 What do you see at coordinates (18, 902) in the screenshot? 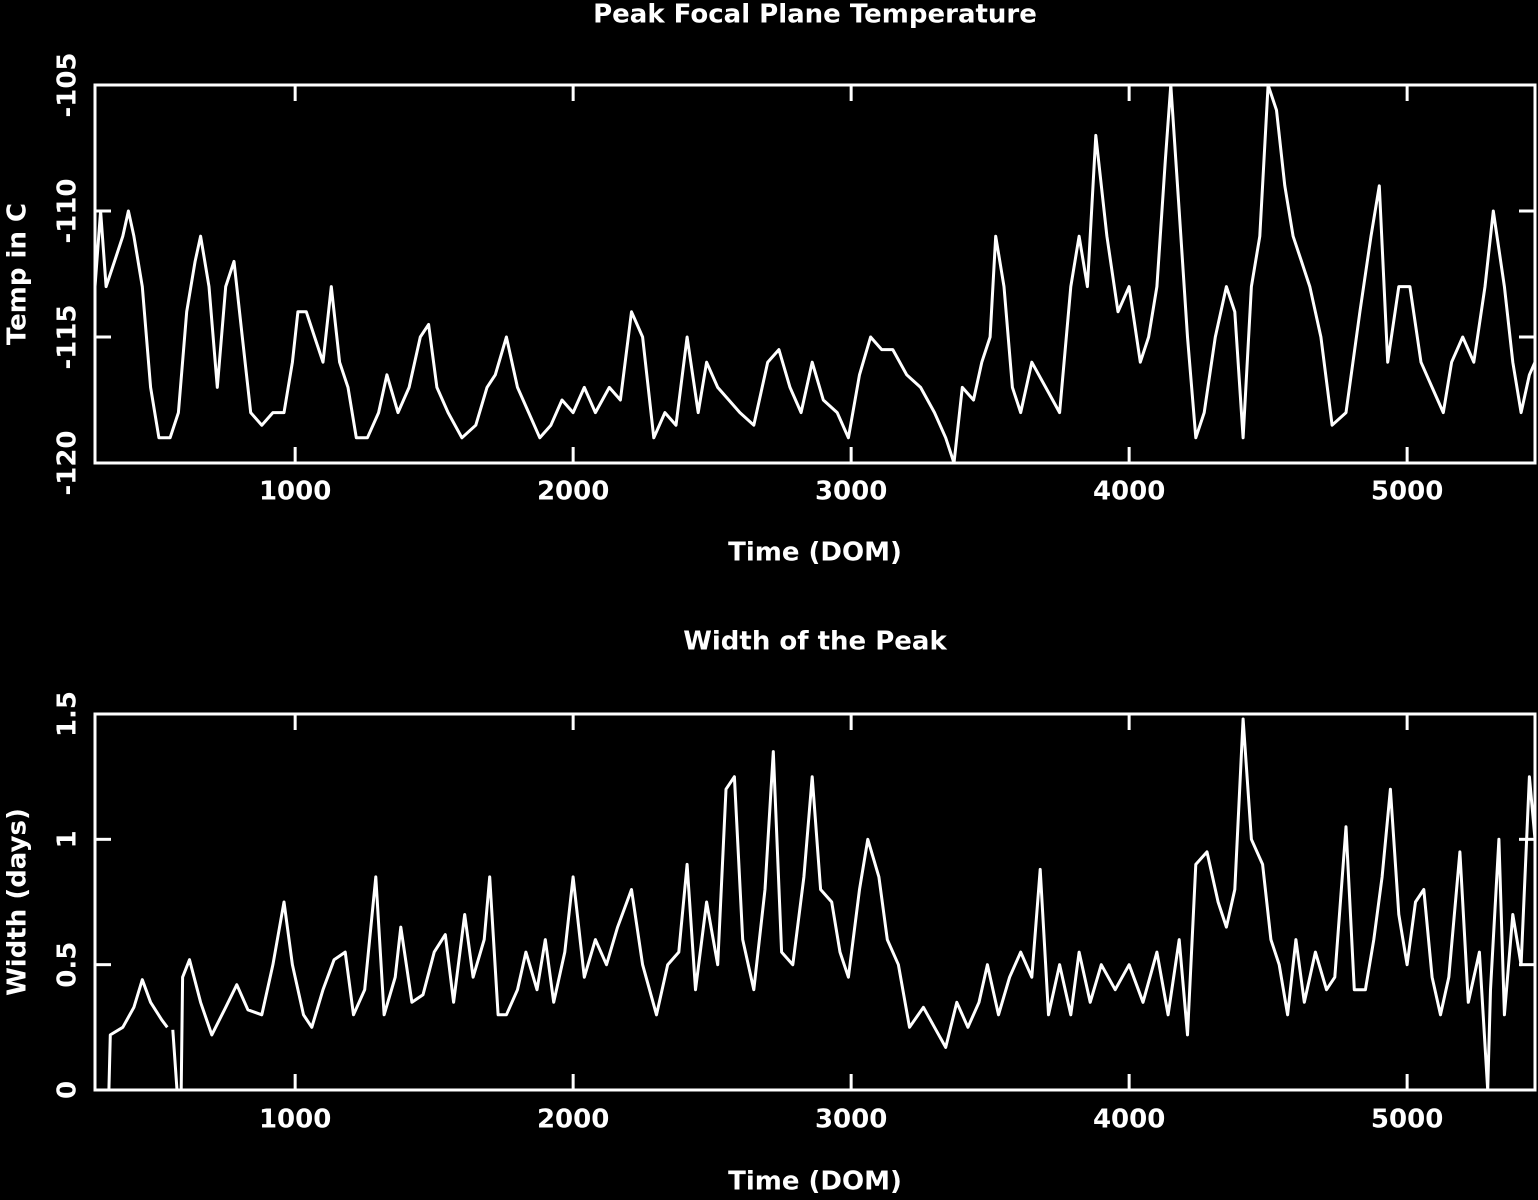
I see `y-axis-label: Width (days)` at bounding box center [18, 902].